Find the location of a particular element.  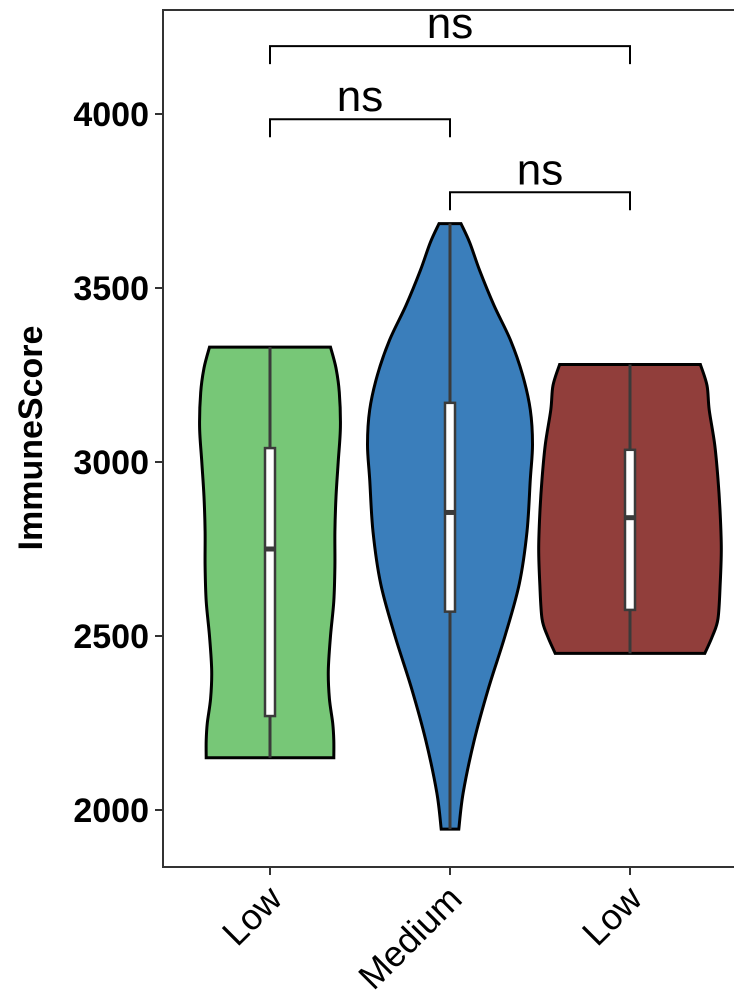

y-tick-label: 2500 is located at coordinates (111, 637).